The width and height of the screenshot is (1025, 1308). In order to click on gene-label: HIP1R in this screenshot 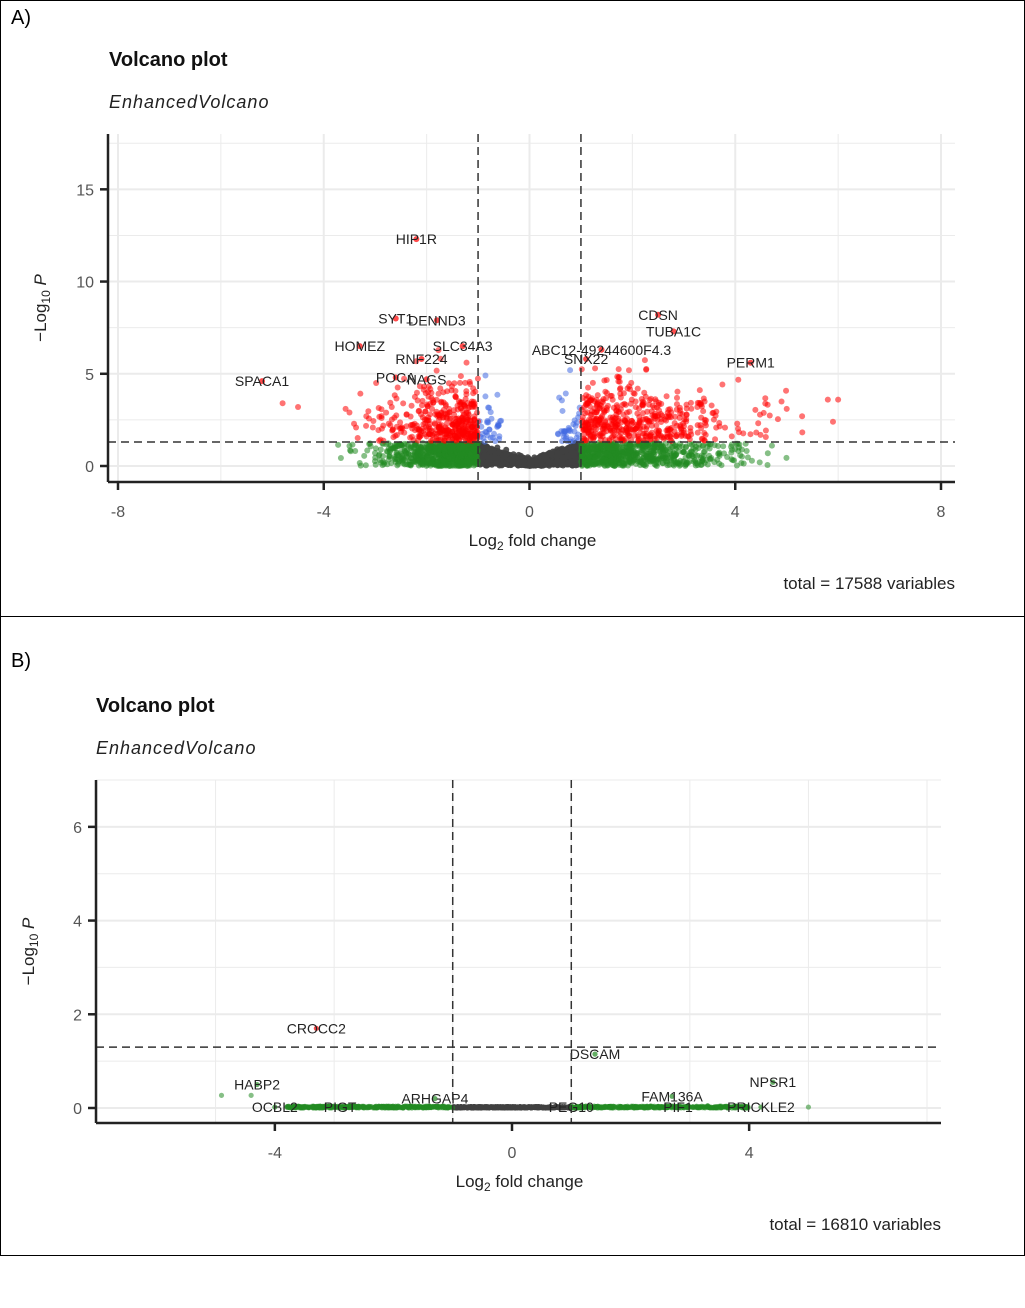, I will do `click(416, 239)`.